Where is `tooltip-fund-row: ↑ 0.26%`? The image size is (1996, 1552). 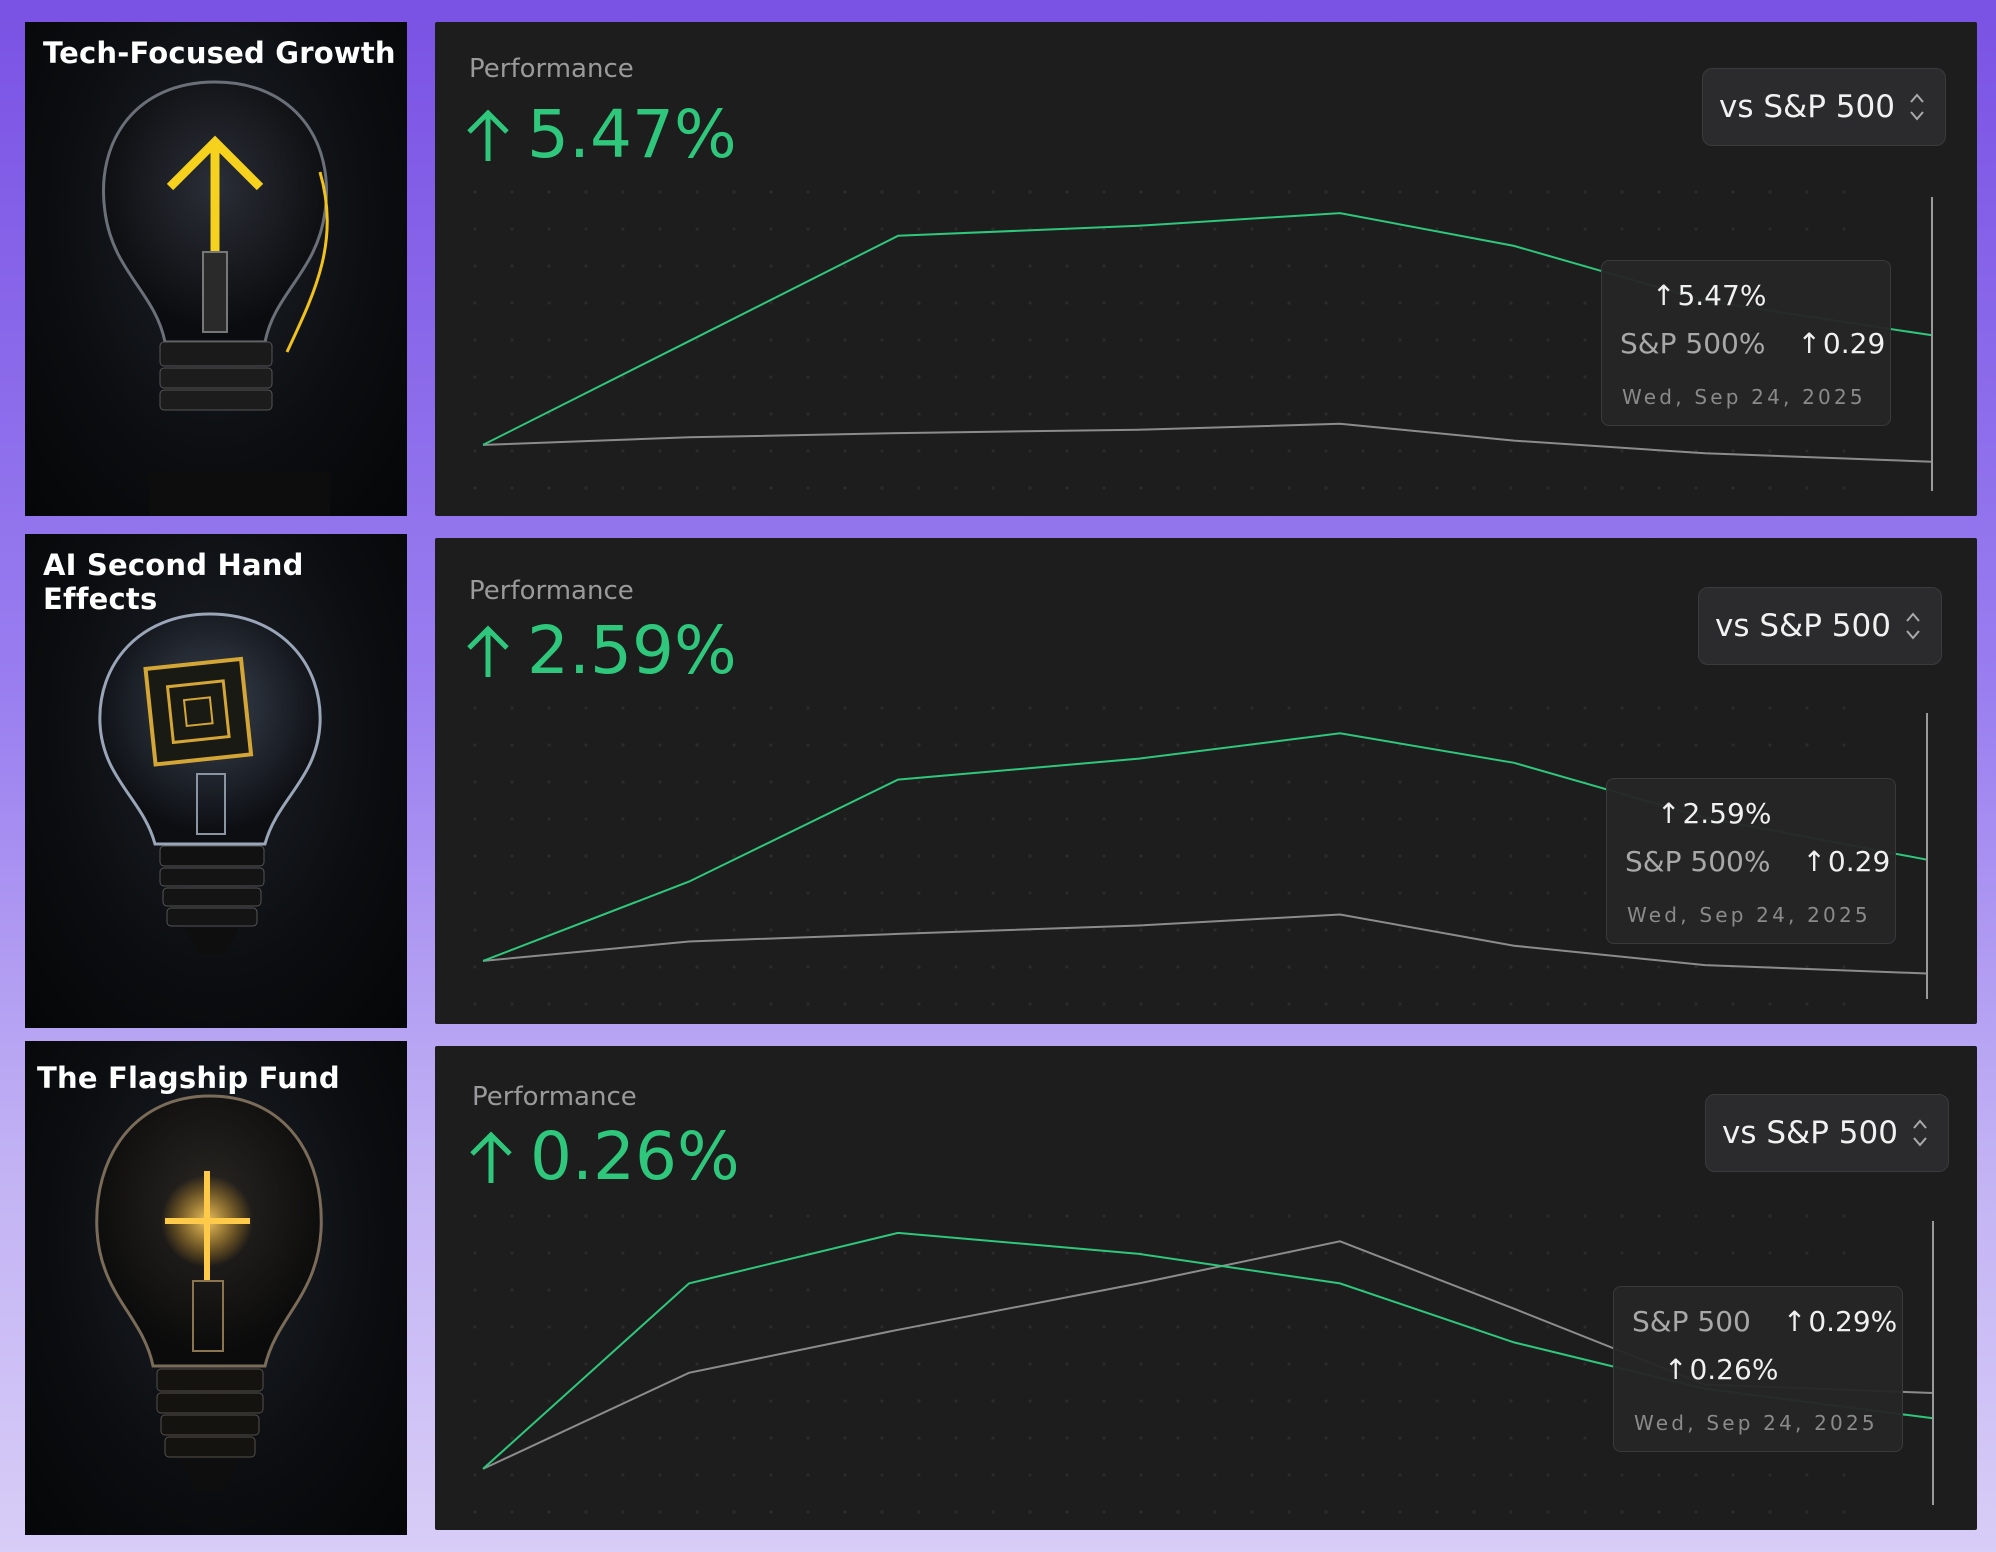
tooltip-fund-row: ↑ 0.26% is located at coordinates (1721, 1369).